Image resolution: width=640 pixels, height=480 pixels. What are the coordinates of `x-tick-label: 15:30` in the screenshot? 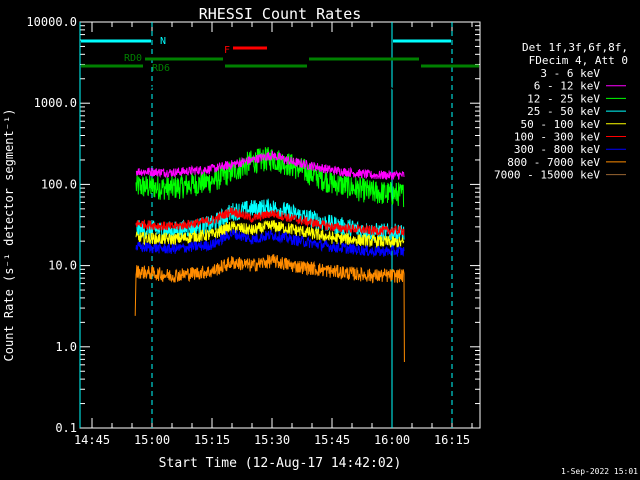 It's located at (272, 440).